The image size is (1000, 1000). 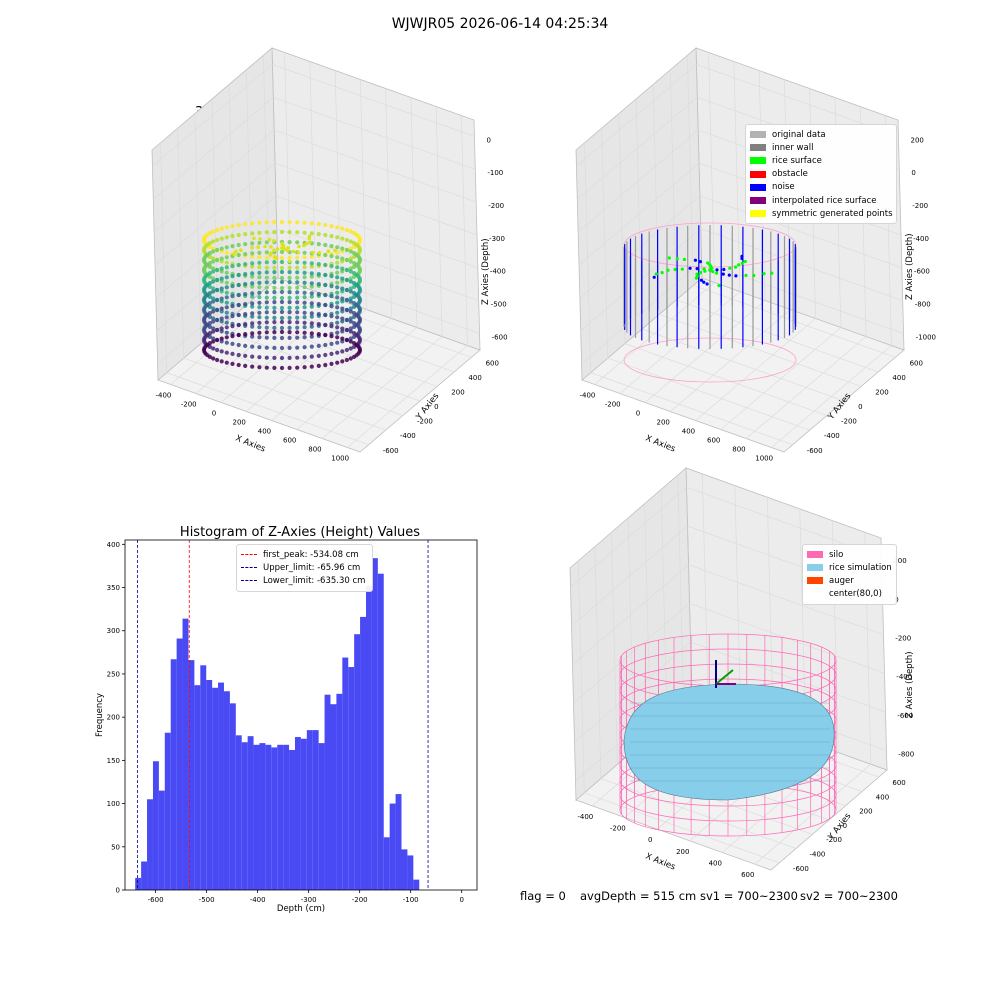 I want to click on histogram-y-tick-label: 200, so click(x=113, y=718).